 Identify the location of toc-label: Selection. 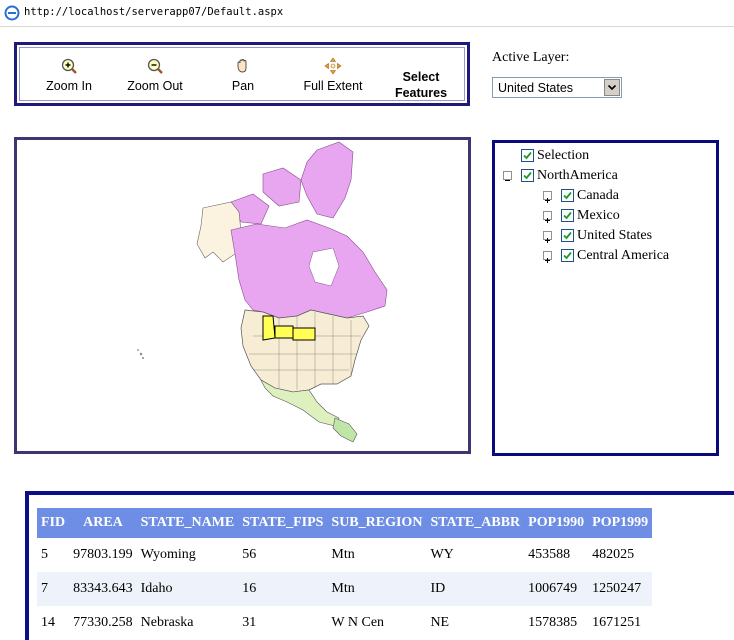
(563, 155).